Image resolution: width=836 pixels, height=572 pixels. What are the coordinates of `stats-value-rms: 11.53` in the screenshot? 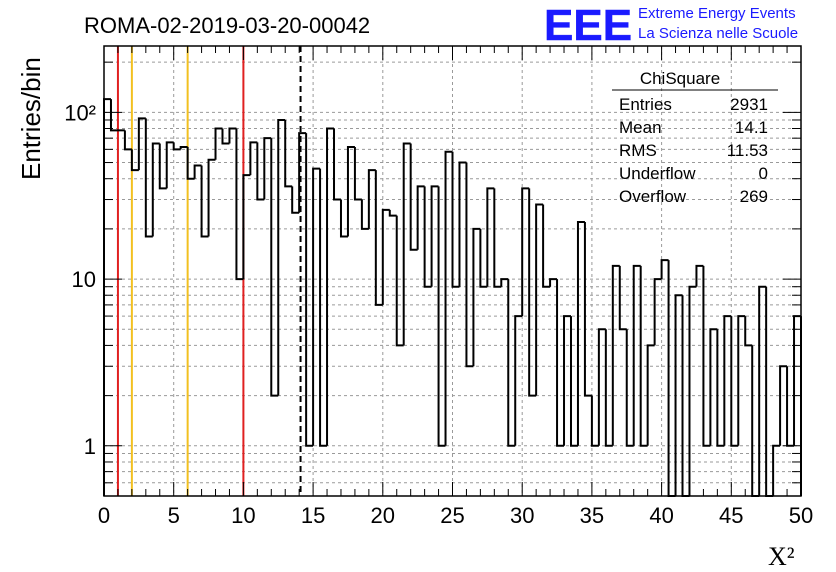 It's located at (747, 150).